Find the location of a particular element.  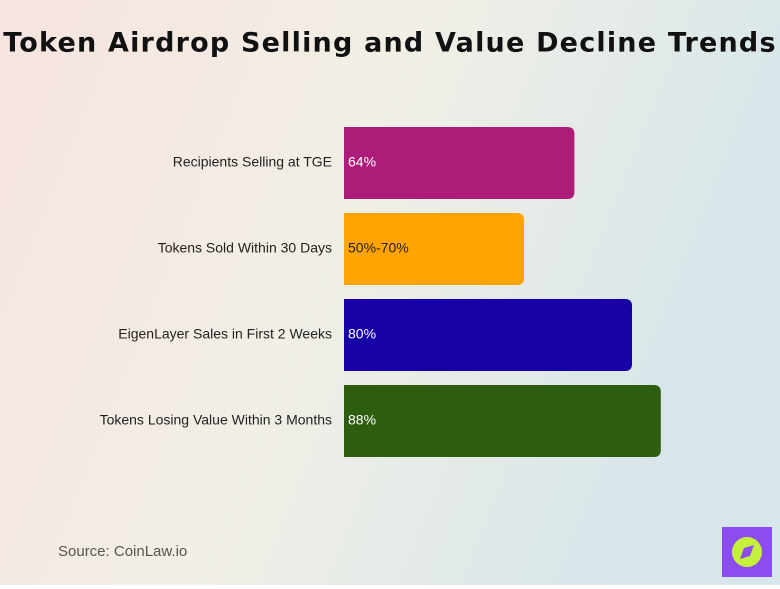

category-label: Recipients Selling at TGE is located at coordinates (252, 162).